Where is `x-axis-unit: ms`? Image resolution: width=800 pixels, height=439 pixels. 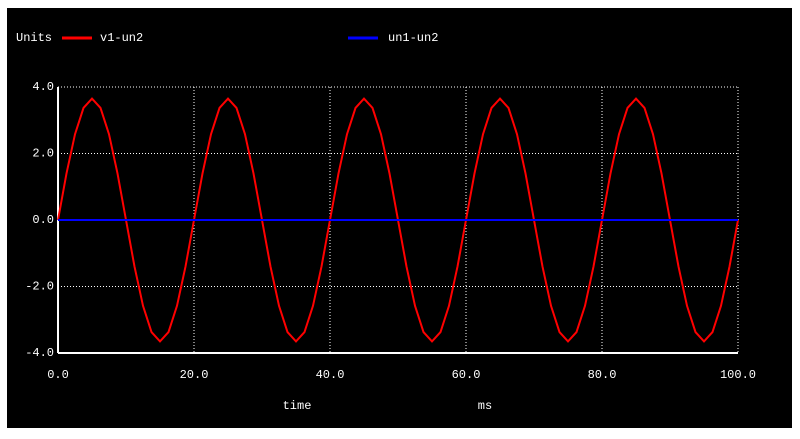
x-axis-unit: ms is located at coordinates (485, 406).